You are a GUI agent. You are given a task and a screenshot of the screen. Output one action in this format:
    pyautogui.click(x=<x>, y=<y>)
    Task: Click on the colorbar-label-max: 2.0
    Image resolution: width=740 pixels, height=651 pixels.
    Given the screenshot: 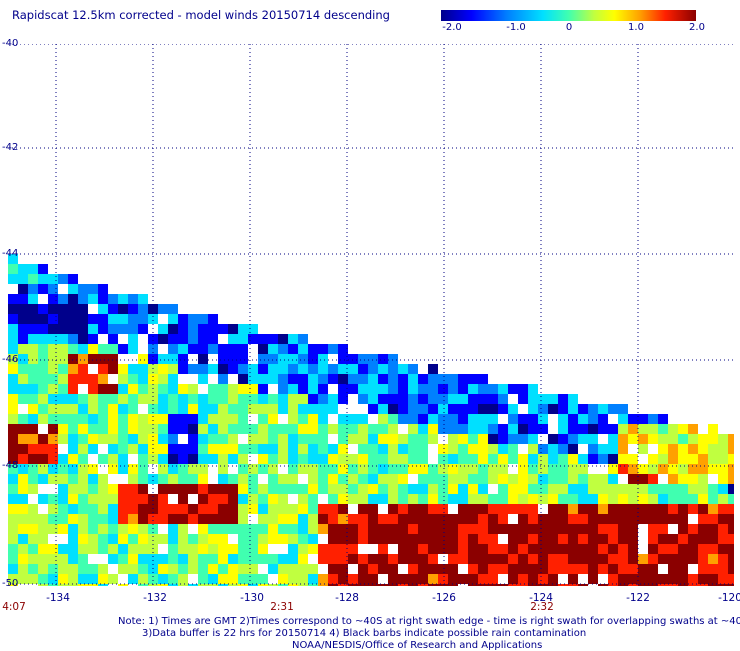 What is the action you would take?
    pyautogui.click(x=697, y=27)
    